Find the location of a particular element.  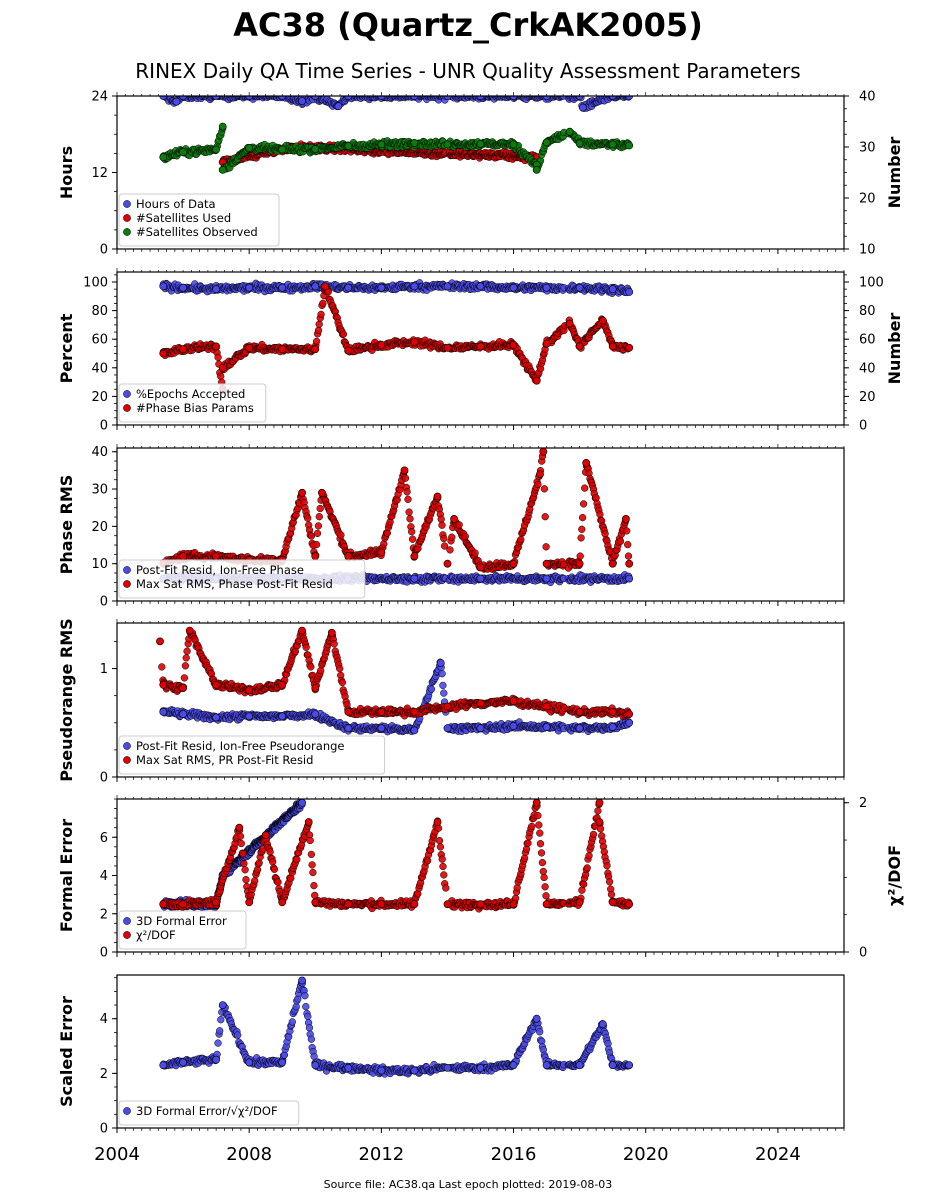

legend-label: %Epochs Accepted is located at coordinates (190, 394).